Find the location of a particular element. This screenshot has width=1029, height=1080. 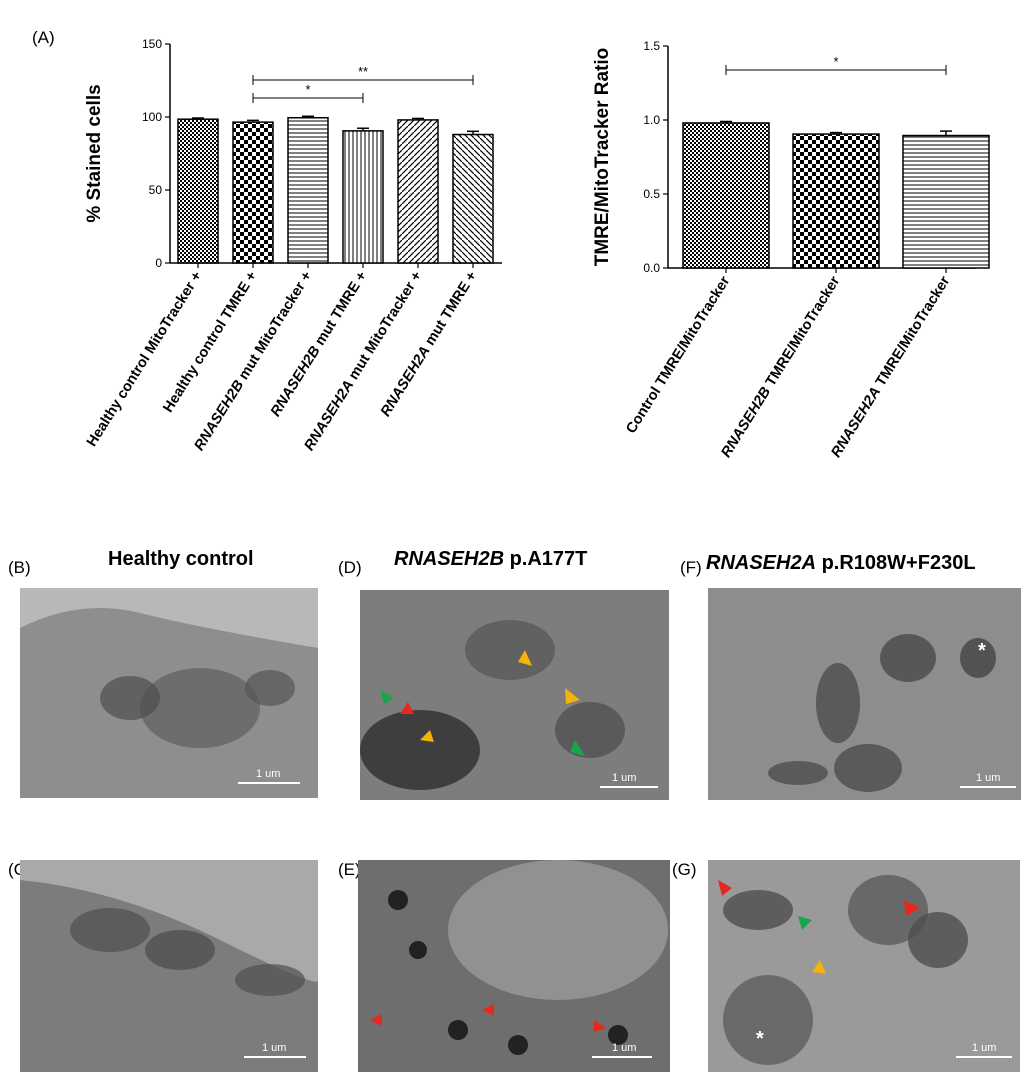

y-tick-label: 0.0 is located at coordinates (651, 268).